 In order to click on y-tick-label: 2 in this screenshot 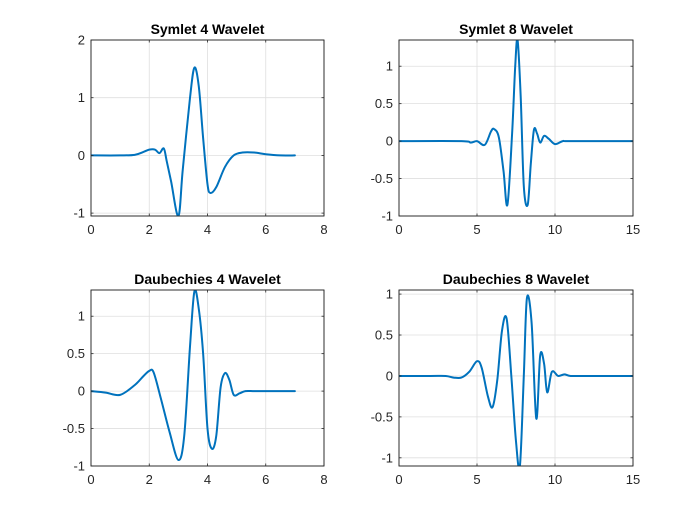, I will do `click(81, 40)`.